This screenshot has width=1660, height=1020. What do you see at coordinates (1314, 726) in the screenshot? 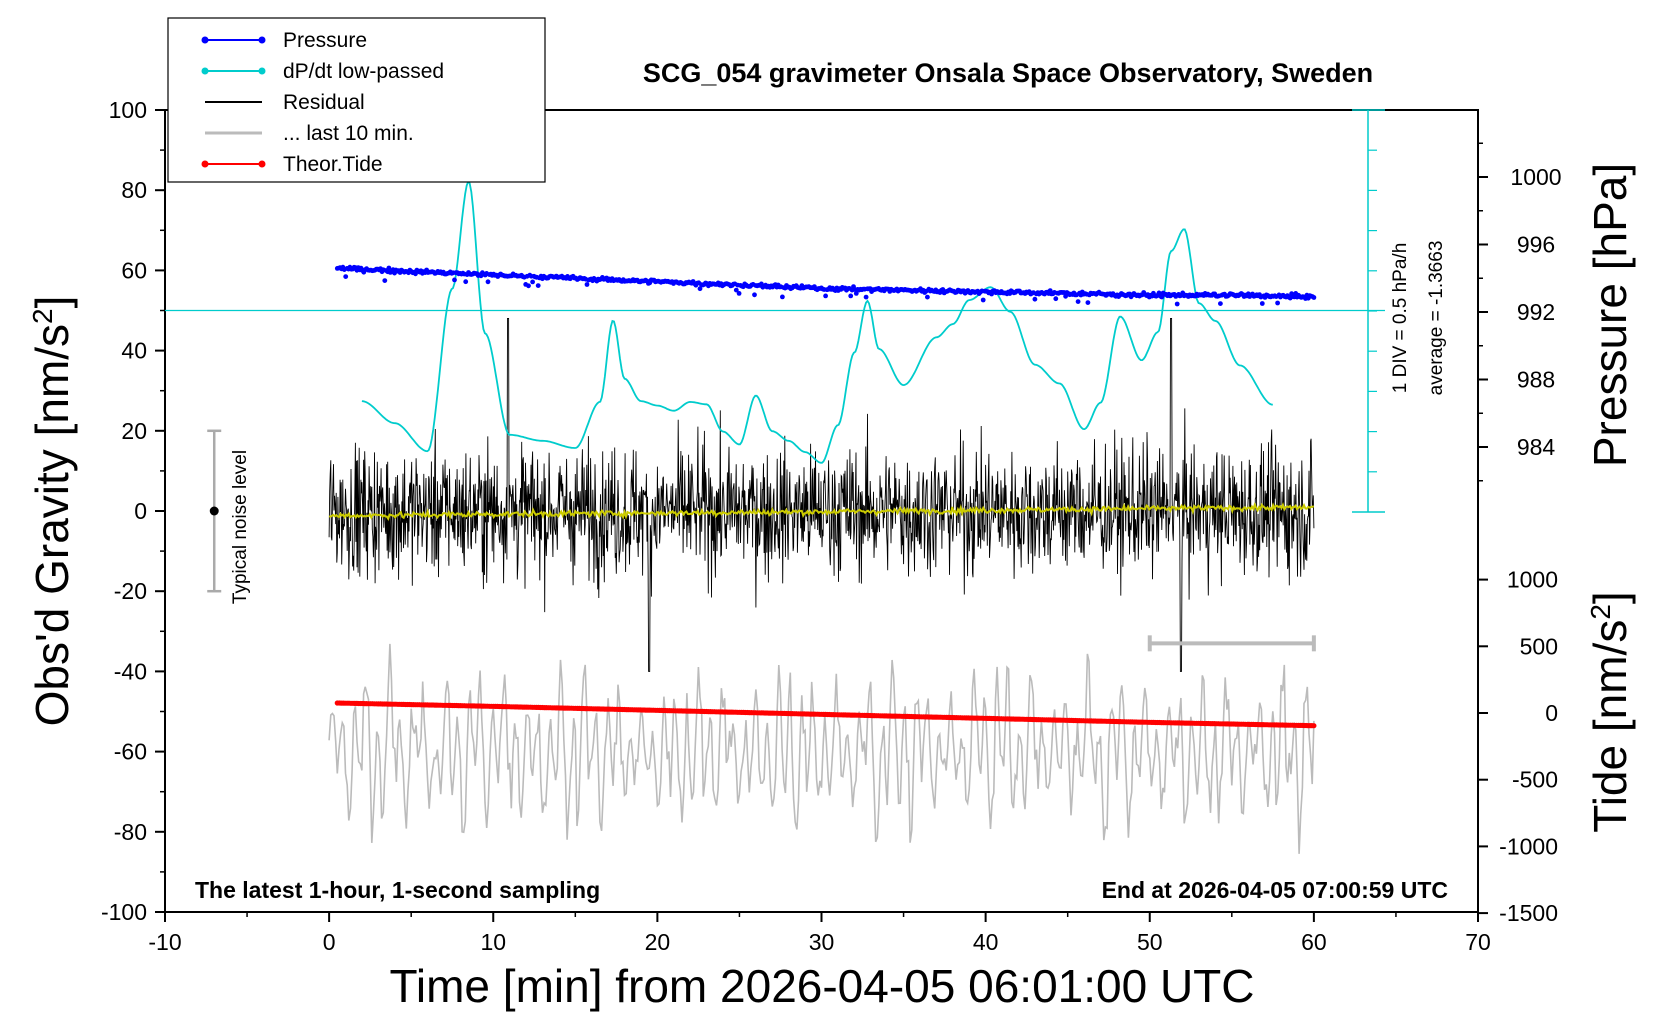
I see `tide-point` at bounding box center [1314, 726].